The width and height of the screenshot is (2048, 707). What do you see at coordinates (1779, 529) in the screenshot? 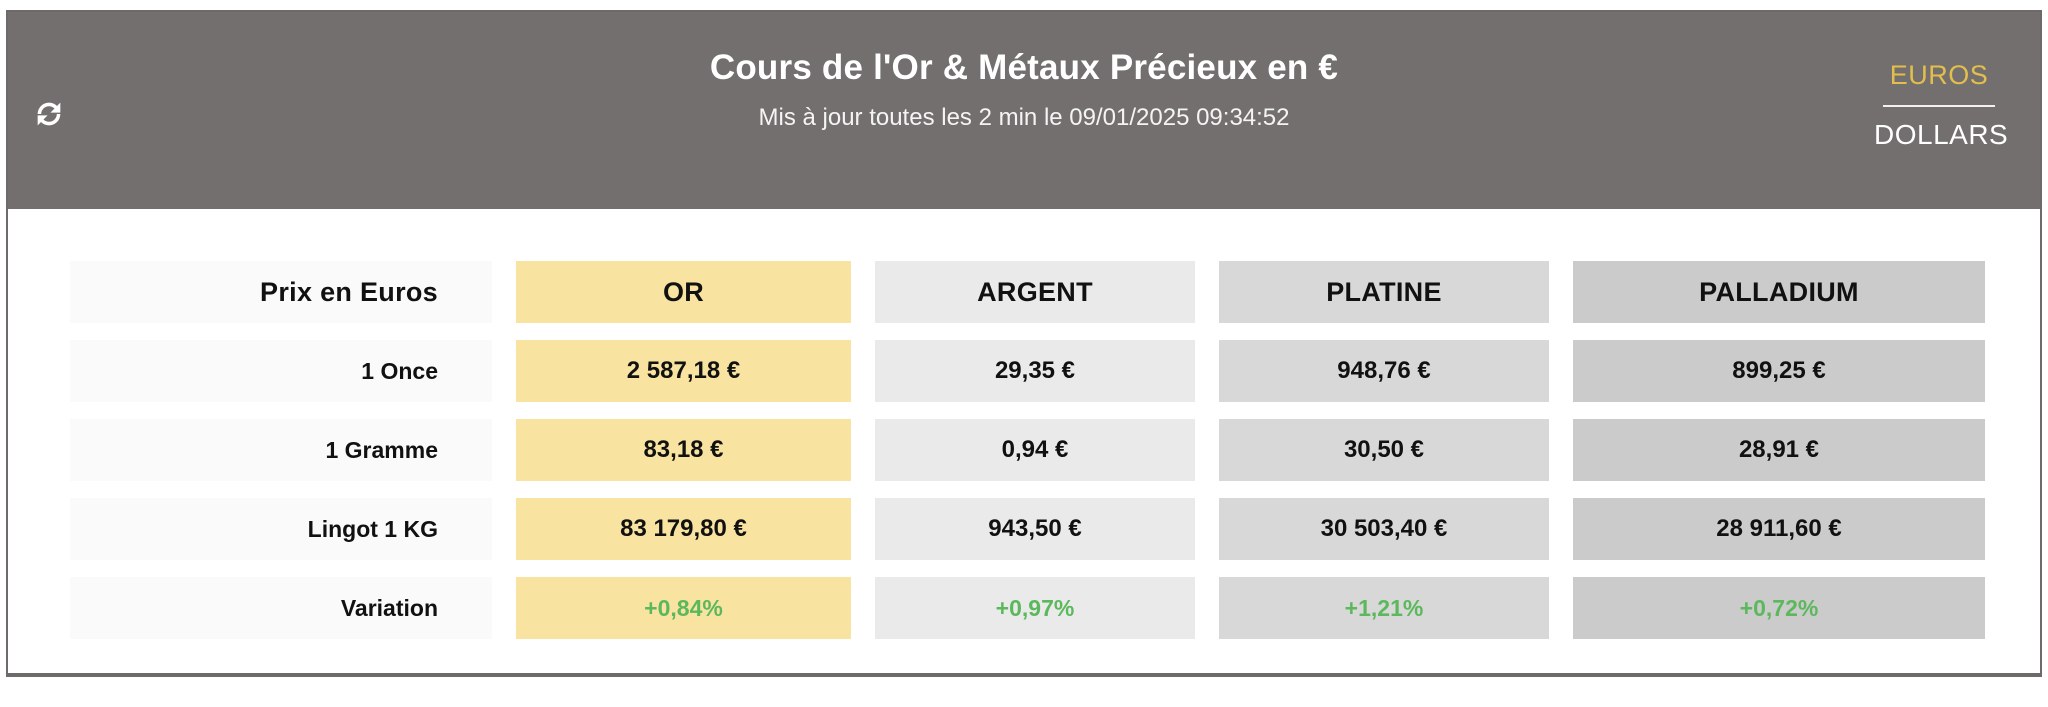
I see `price-cell-palladium-lingot: 28 911,60 €` at bounding box center [1779, 529].